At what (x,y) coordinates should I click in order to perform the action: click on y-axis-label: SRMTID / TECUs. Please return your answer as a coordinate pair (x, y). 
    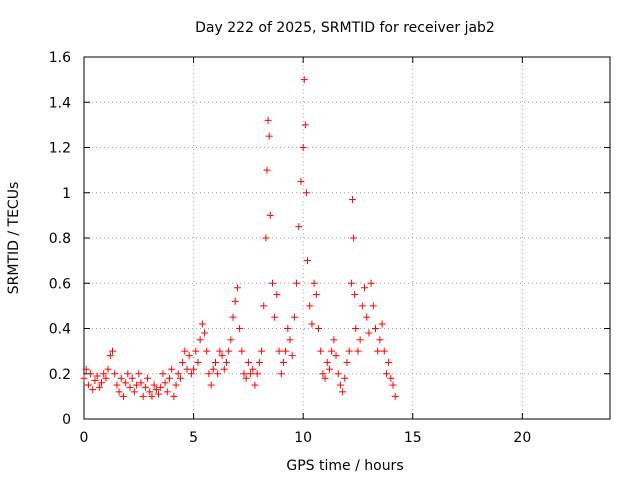
    Looking at the image, I should click on (14, 238).